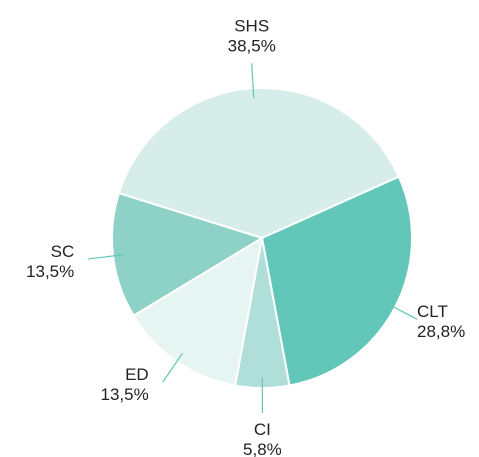  Describe the element at coordinates (252, 45) in the screenshot. I see `slice-value: 38,5%` at that location.